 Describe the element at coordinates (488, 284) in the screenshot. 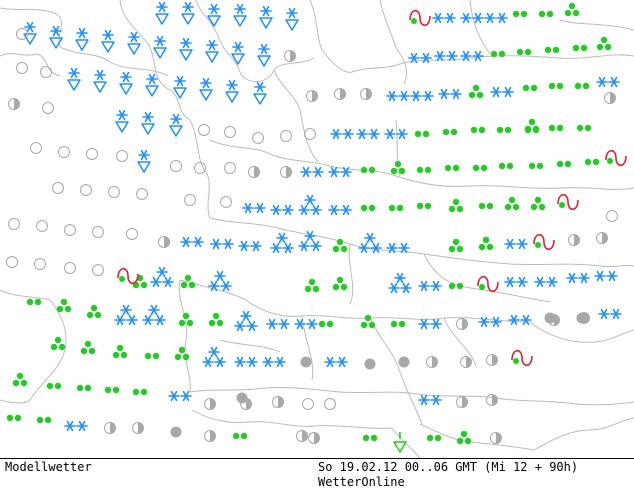

I see `mixed-precipitation-symbol` at that location.